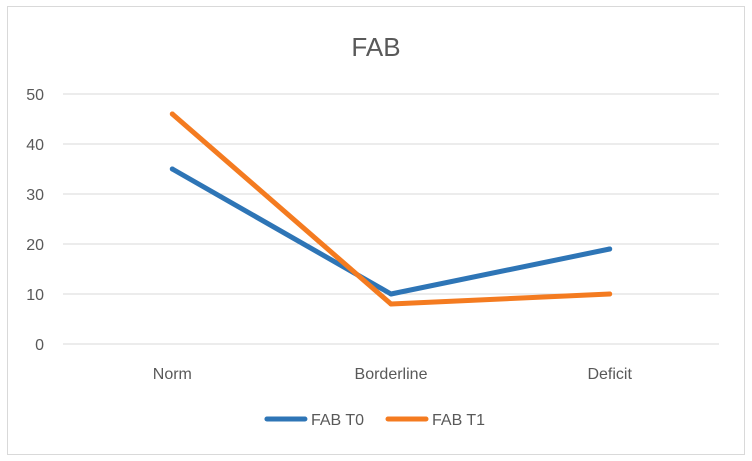  I want to click on x-tick-label-norm: Norm, so click(172, 374).